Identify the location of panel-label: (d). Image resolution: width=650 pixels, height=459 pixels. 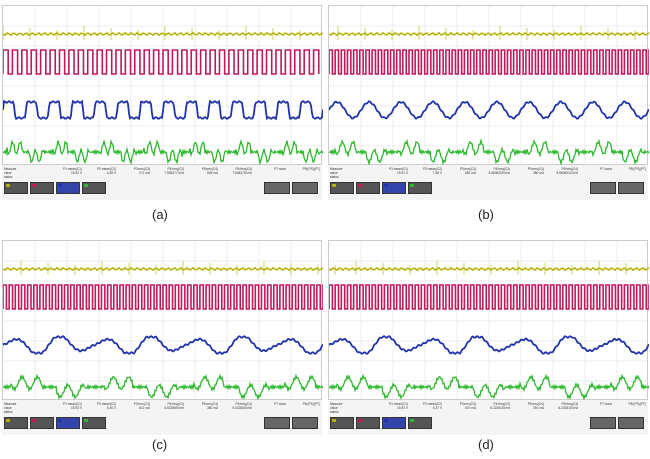
(486, 444).